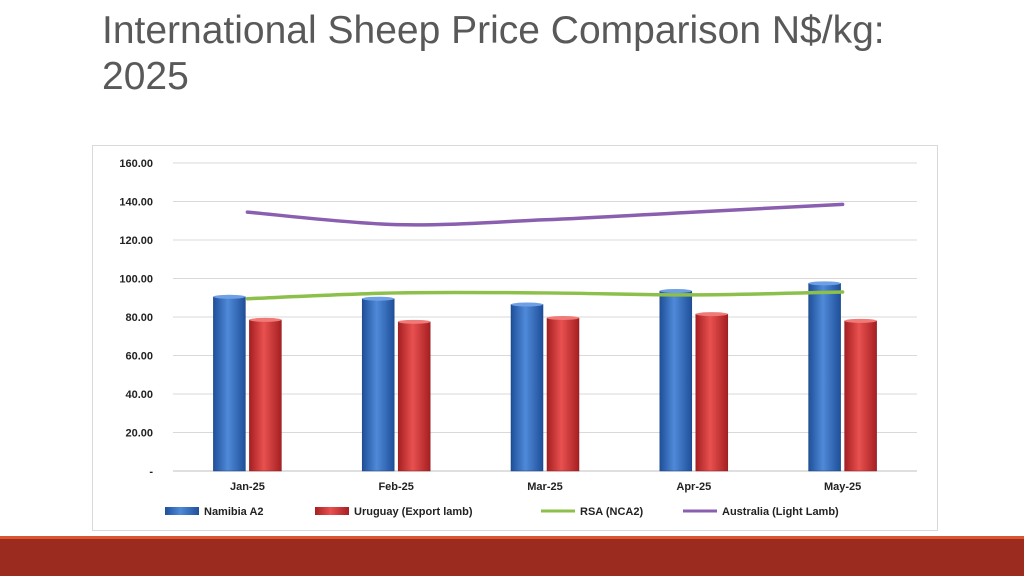  What do you see at coordinates (247, 487) in the screenshot?
I see `x-tick-label: Jan-25` at bounding box center [247, 487].